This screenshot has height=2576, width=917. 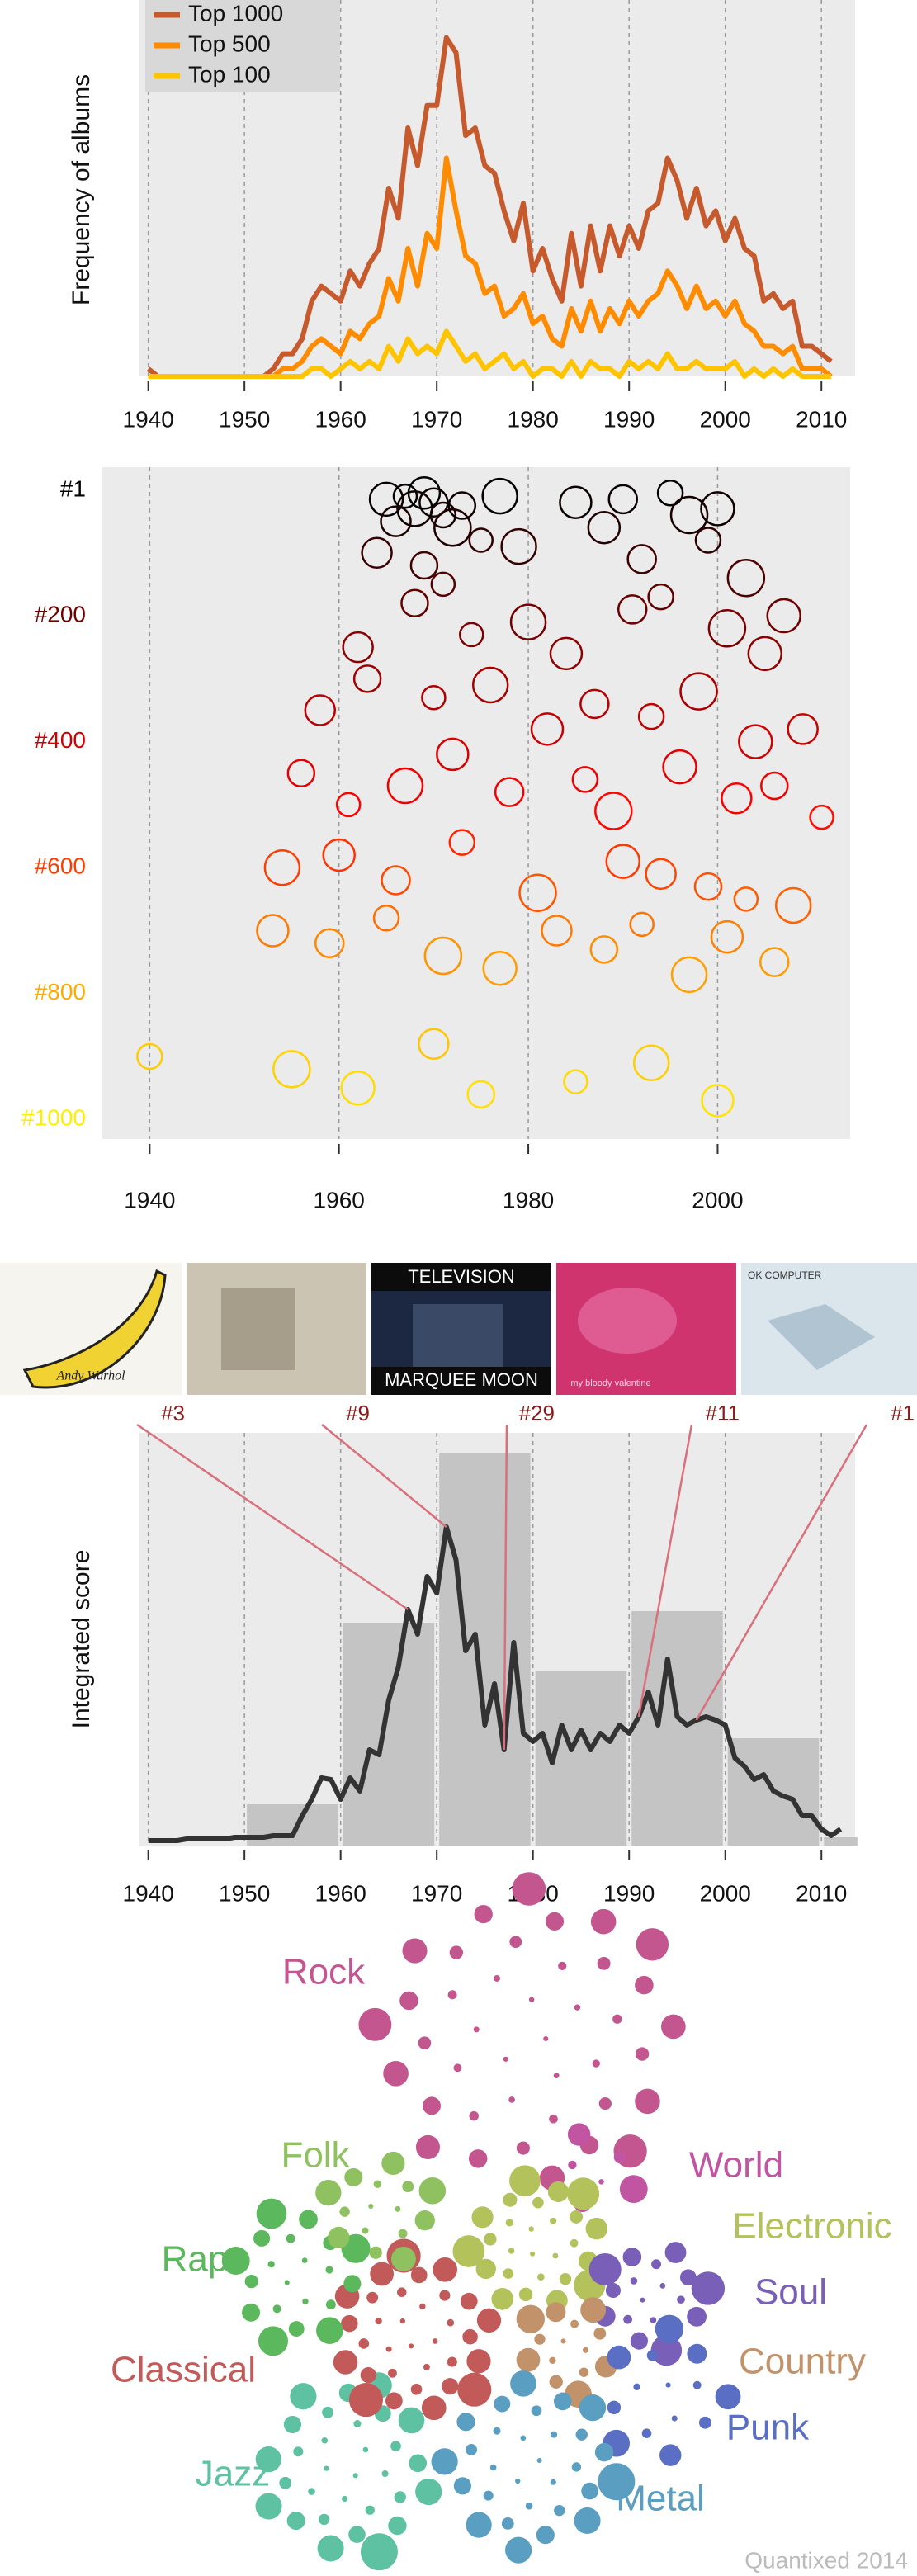 What do you see at coordinates (528, 1199) in the screenshot?
I see `x-tick-label: 1980` at bounding box center [528, 1199].